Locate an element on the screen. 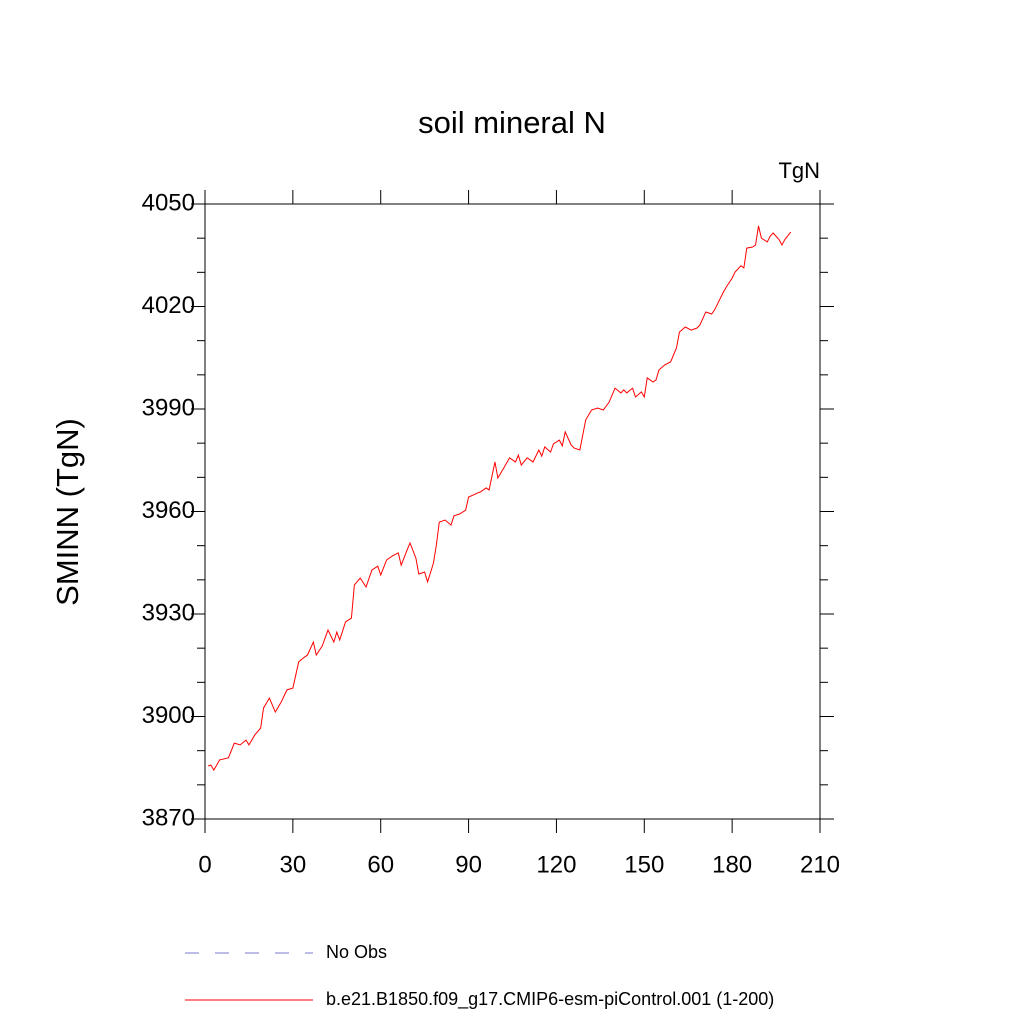  y-tick-label: 3990 is located at coordinates (168, 407).